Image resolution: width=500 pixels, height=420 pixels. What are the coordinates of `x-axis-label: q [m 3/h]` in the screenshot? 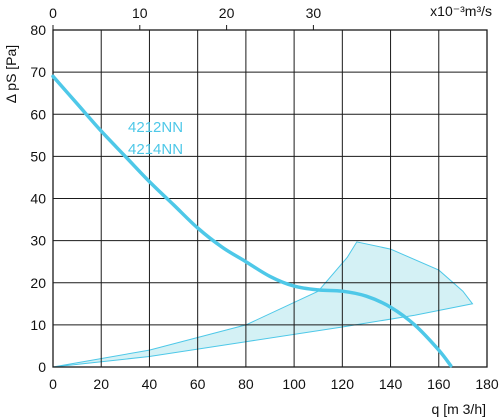 It's located at (459, 409).